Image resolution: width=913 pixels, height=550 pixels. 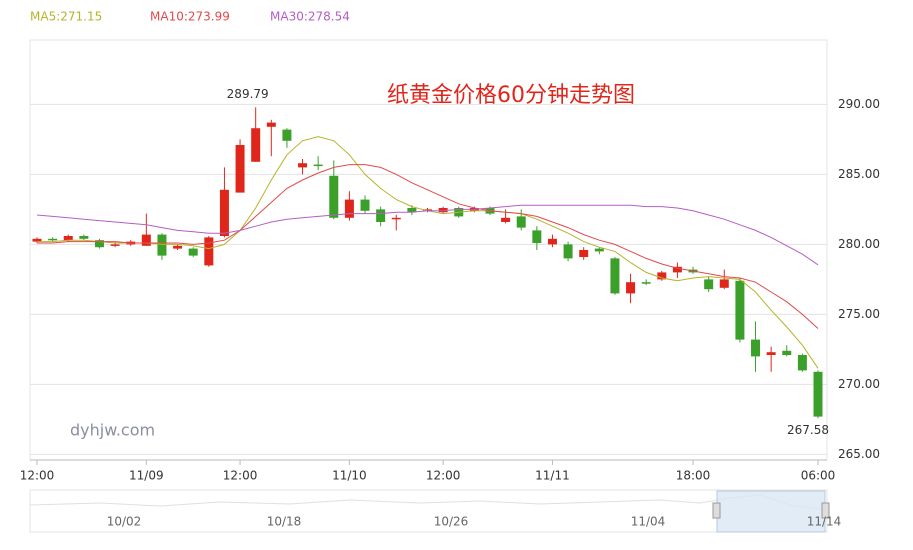 I want to click on x-tick-label: 06:00, so click(x=818, y=476).